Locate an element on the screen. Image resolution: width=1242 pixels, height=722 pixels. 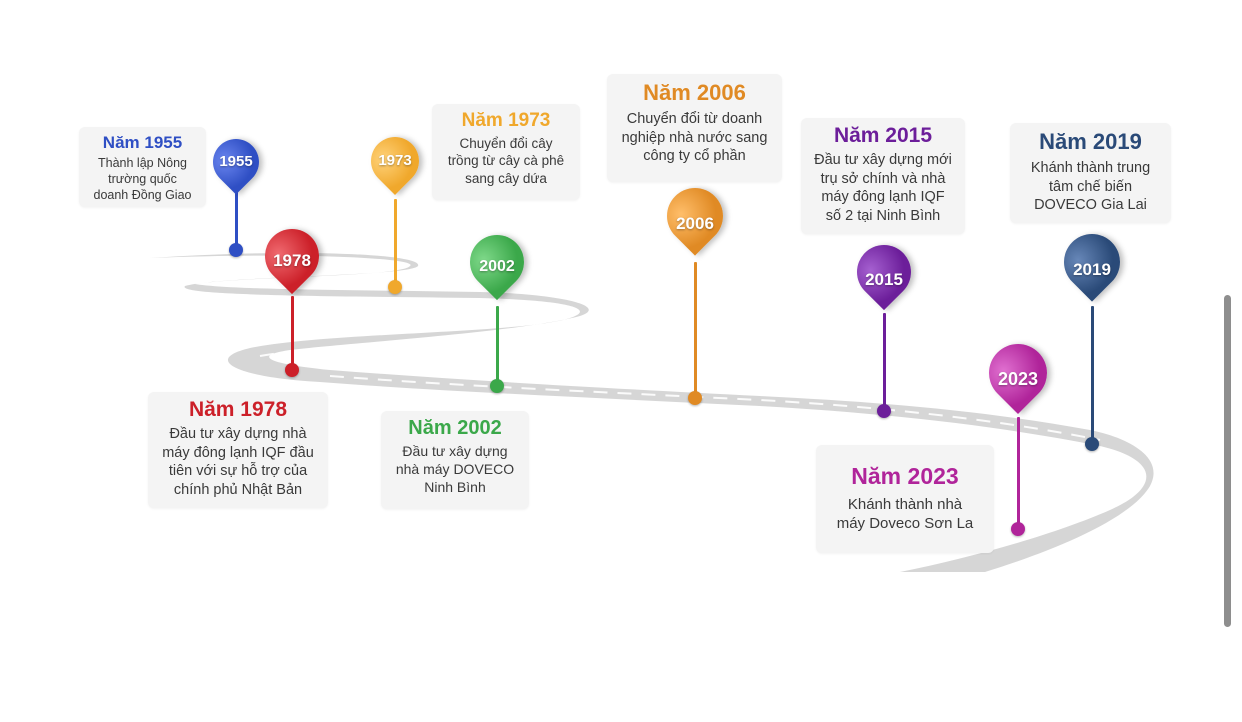
milestone-1978-marker: 1978 is located at coordinates (292, 297).